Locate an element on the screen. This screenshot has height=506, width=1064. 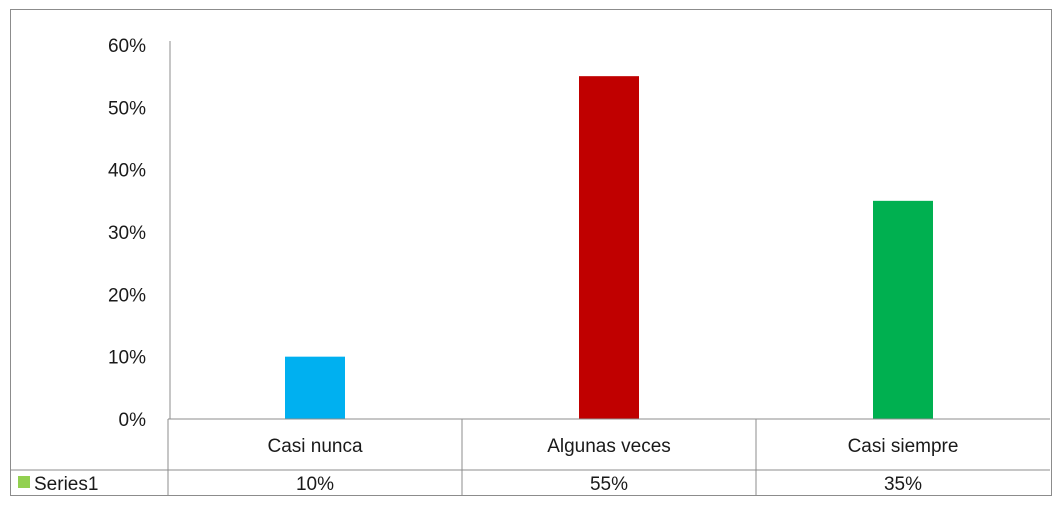
y-tick-label: 10% is located at coordinates (127, 358).